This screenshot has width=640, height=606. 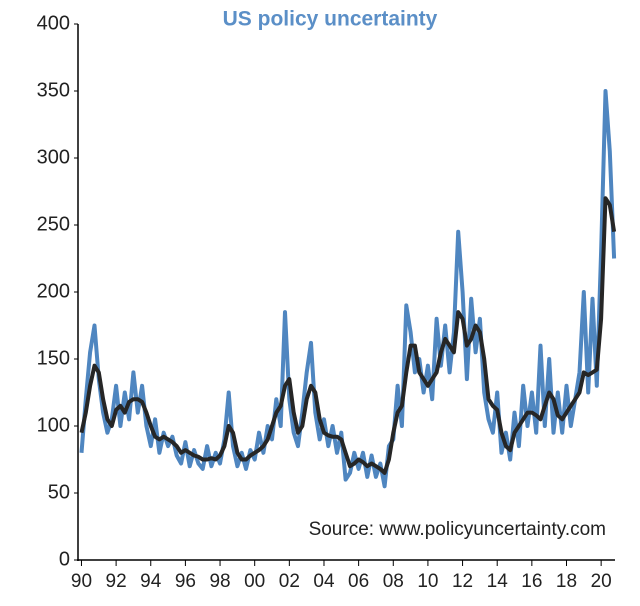 What do you see at coordinates (254, 581) in the screenshot?
I see `x-tick-label: 00` at bounding box center [254, 581].